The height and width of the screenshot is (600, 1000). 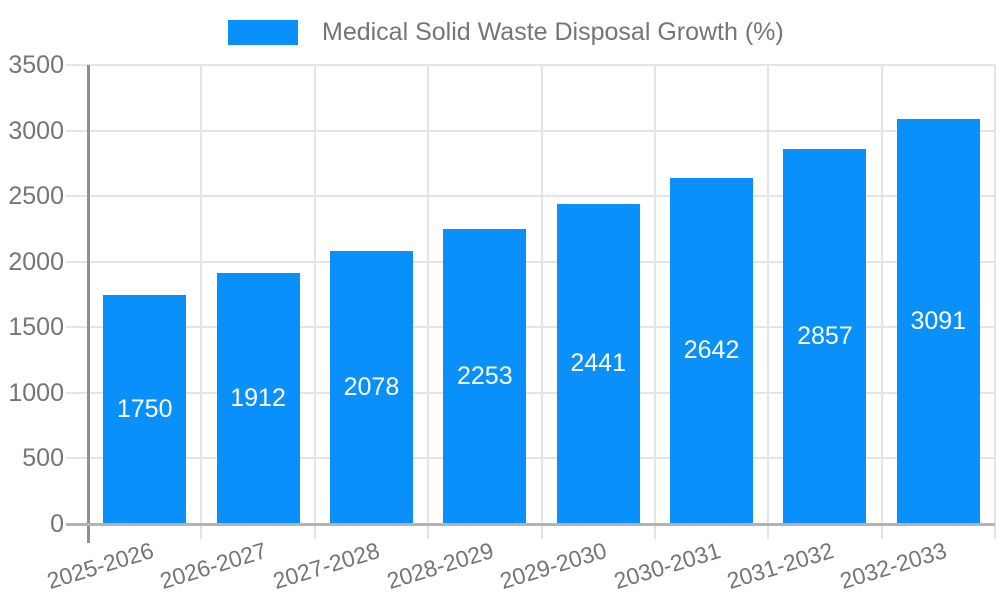 I want to click on bar-value-label: 2253, so click(x=485, y=375).